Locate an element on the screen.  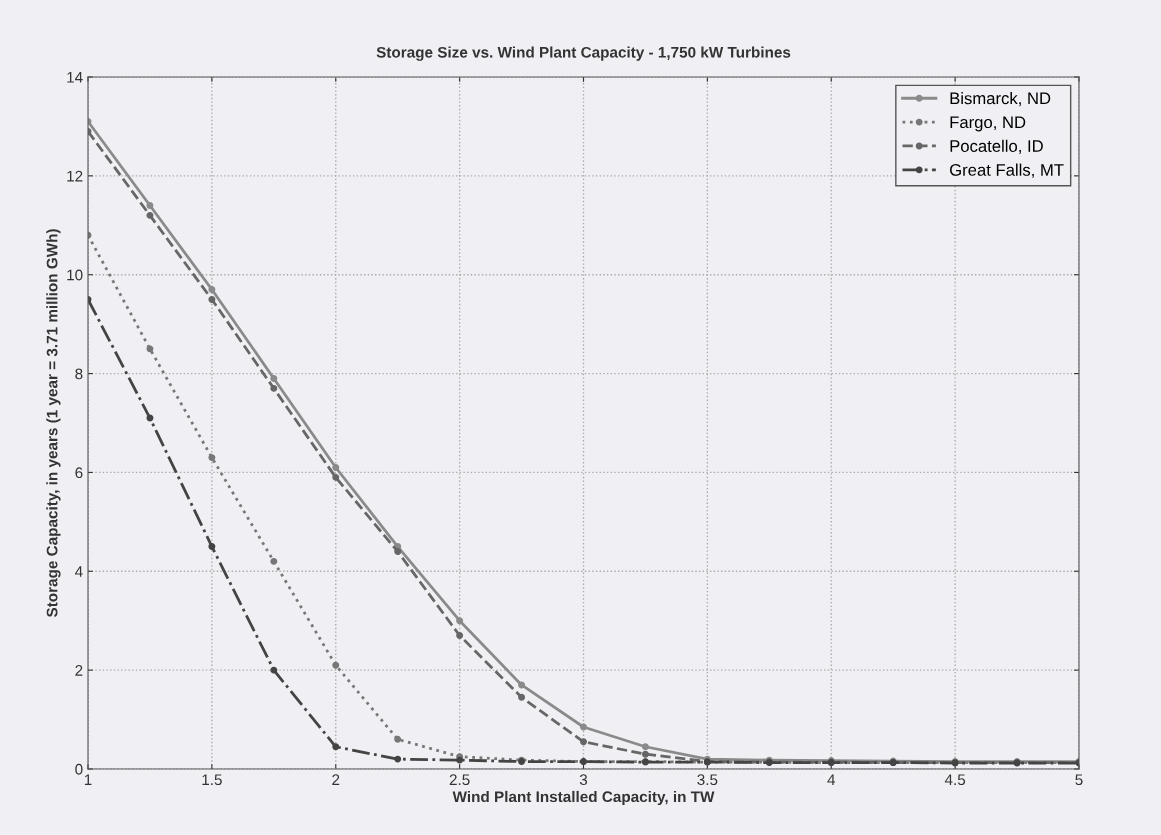
y-tick-label: 12 is located at coordinates (75, 176).